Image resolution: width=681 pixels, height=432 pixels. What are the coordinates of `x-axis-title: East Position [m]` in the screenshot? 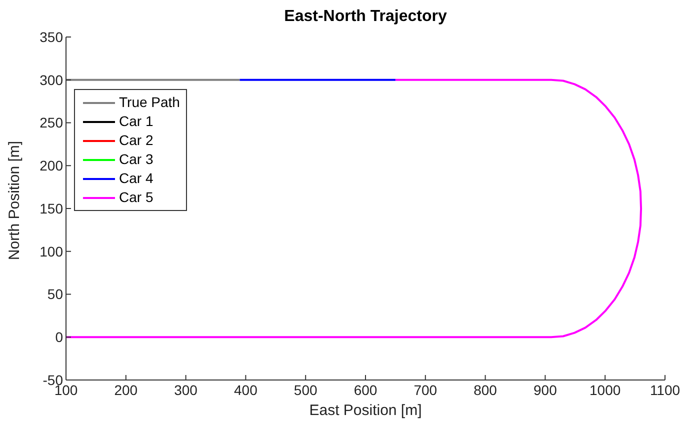 It's located at (365, 410).